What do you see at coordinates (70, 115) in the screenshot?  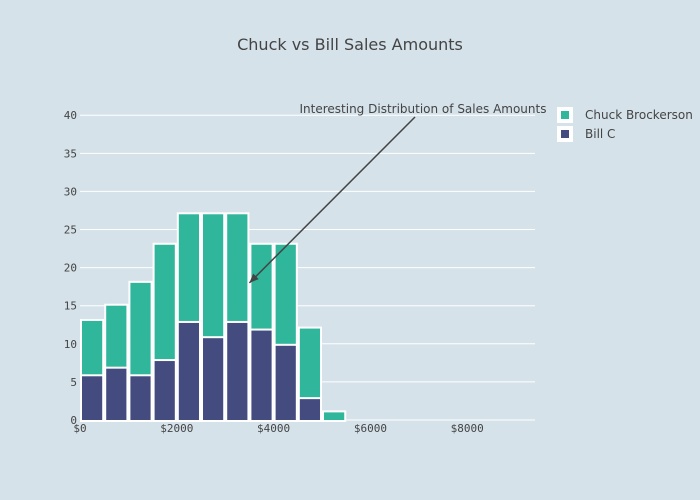 I see `y-tick-label: 40` at bounding box center [70, 115].